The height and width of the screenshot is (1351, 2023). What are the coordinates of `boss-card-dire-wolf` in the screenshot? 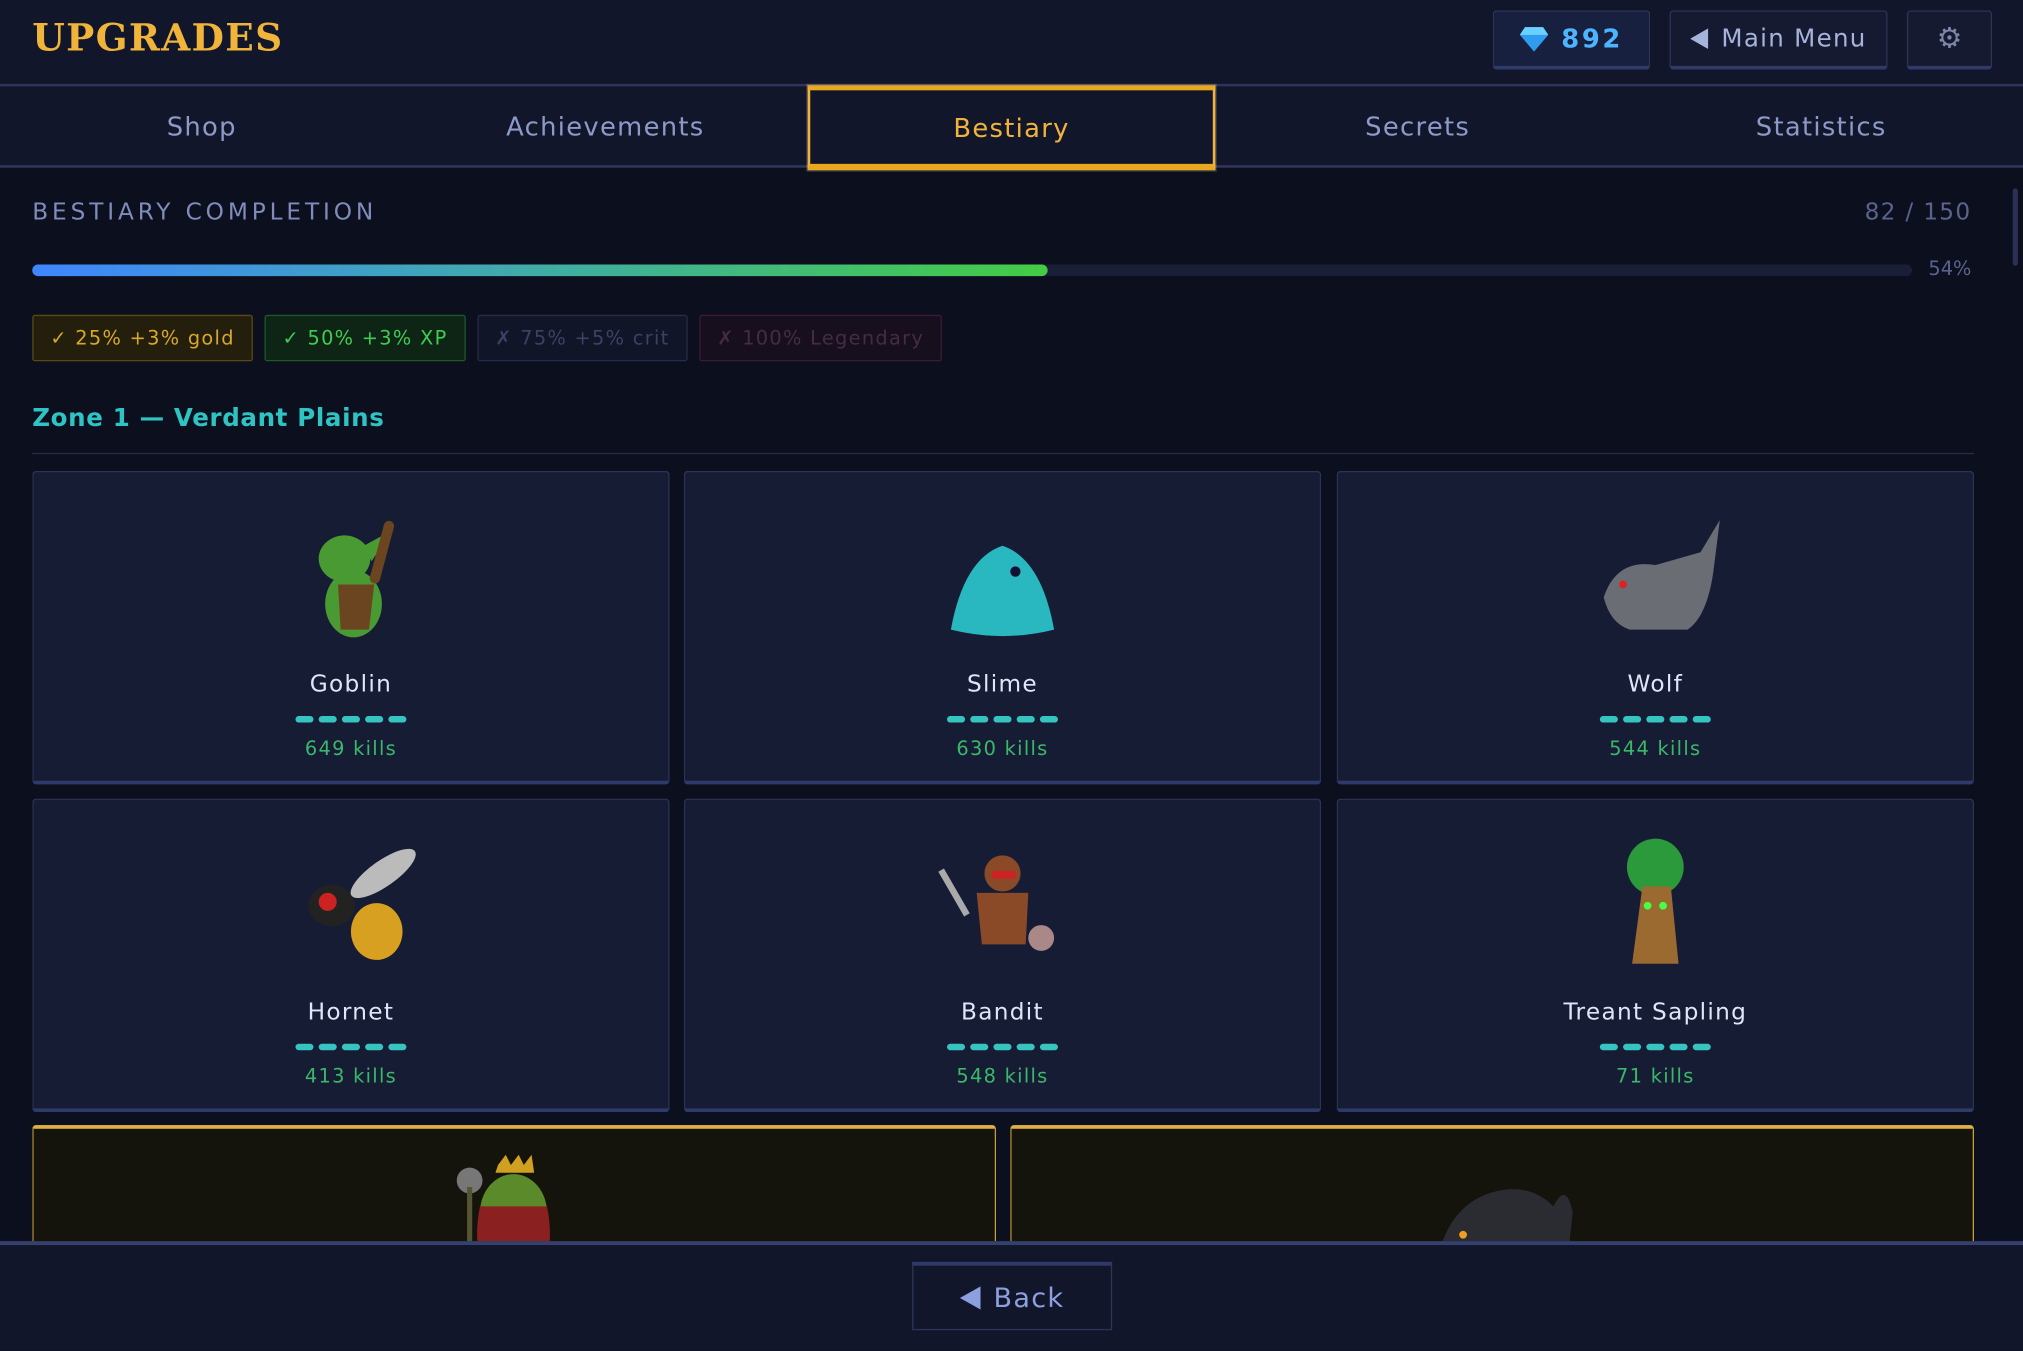 It's located at (1492, 1190).